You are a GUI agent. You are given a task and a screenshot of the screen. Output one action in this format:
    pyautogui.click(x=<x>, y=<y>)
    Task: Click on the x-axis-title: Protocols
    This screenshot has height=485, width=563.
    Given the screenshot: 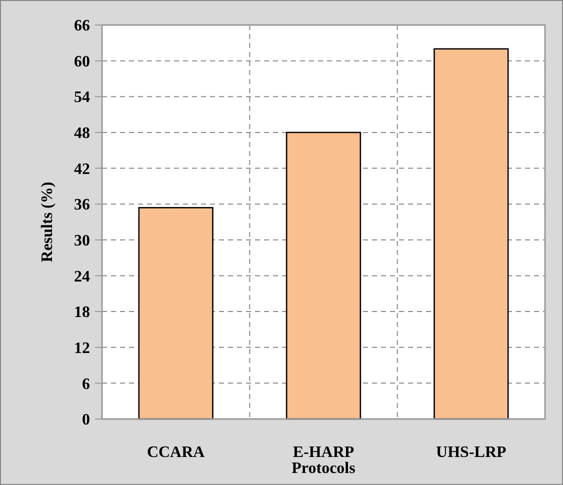 What is the action you would take?
    pyautogui.click(x=324, y=468)
    